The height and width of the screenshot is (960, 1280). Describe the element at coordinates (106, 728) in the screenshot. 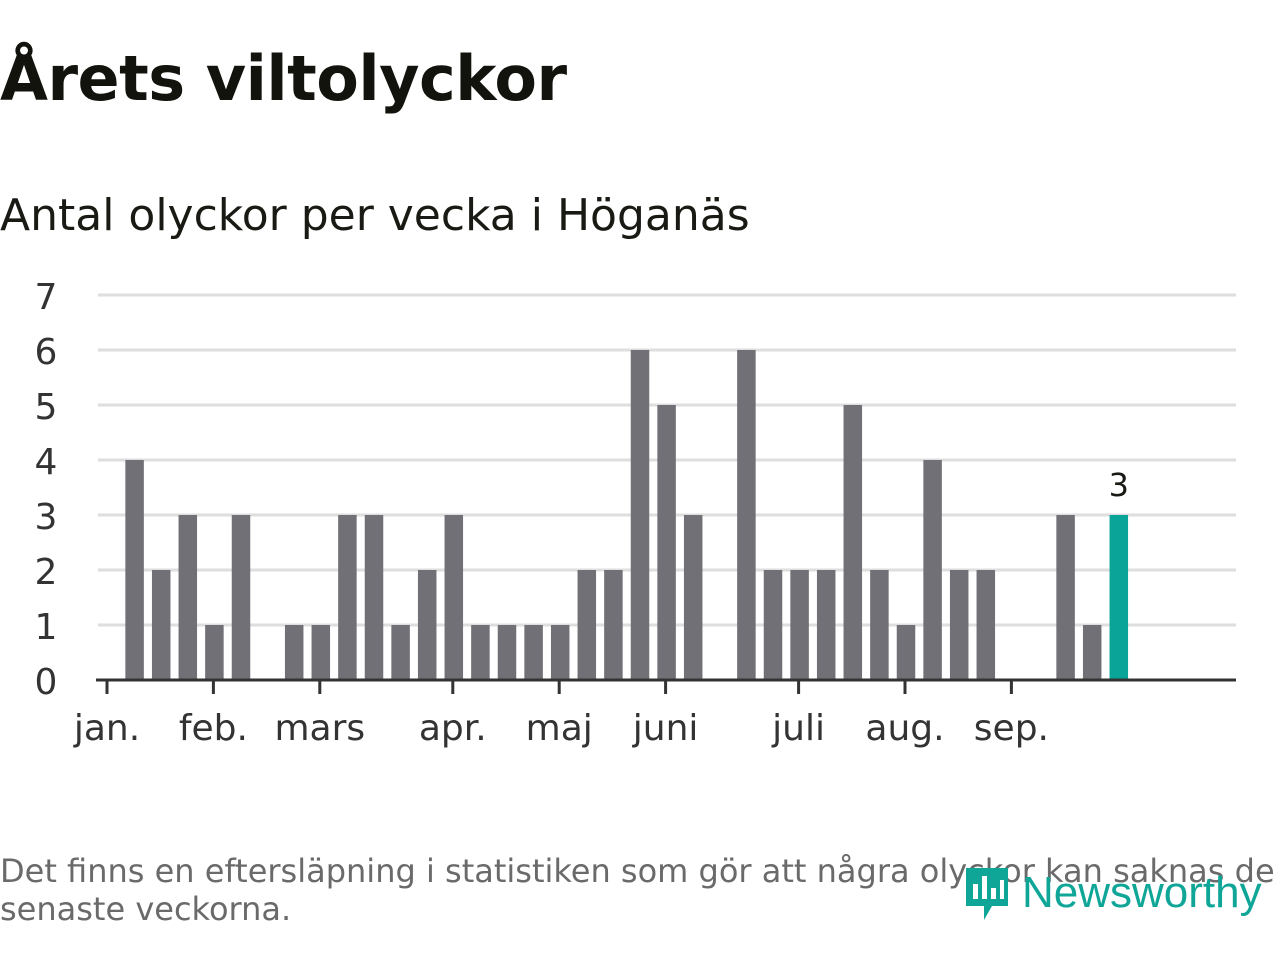

I see `x-tick-label-jan: jan.` at that location.